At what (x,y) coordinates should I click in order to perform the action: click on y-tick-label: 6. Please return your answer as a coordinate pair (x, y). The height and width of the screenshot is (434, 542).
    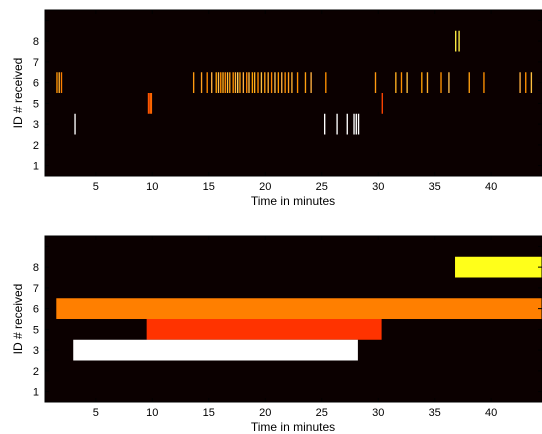
    Looking at the image, I should click on (36, 84).